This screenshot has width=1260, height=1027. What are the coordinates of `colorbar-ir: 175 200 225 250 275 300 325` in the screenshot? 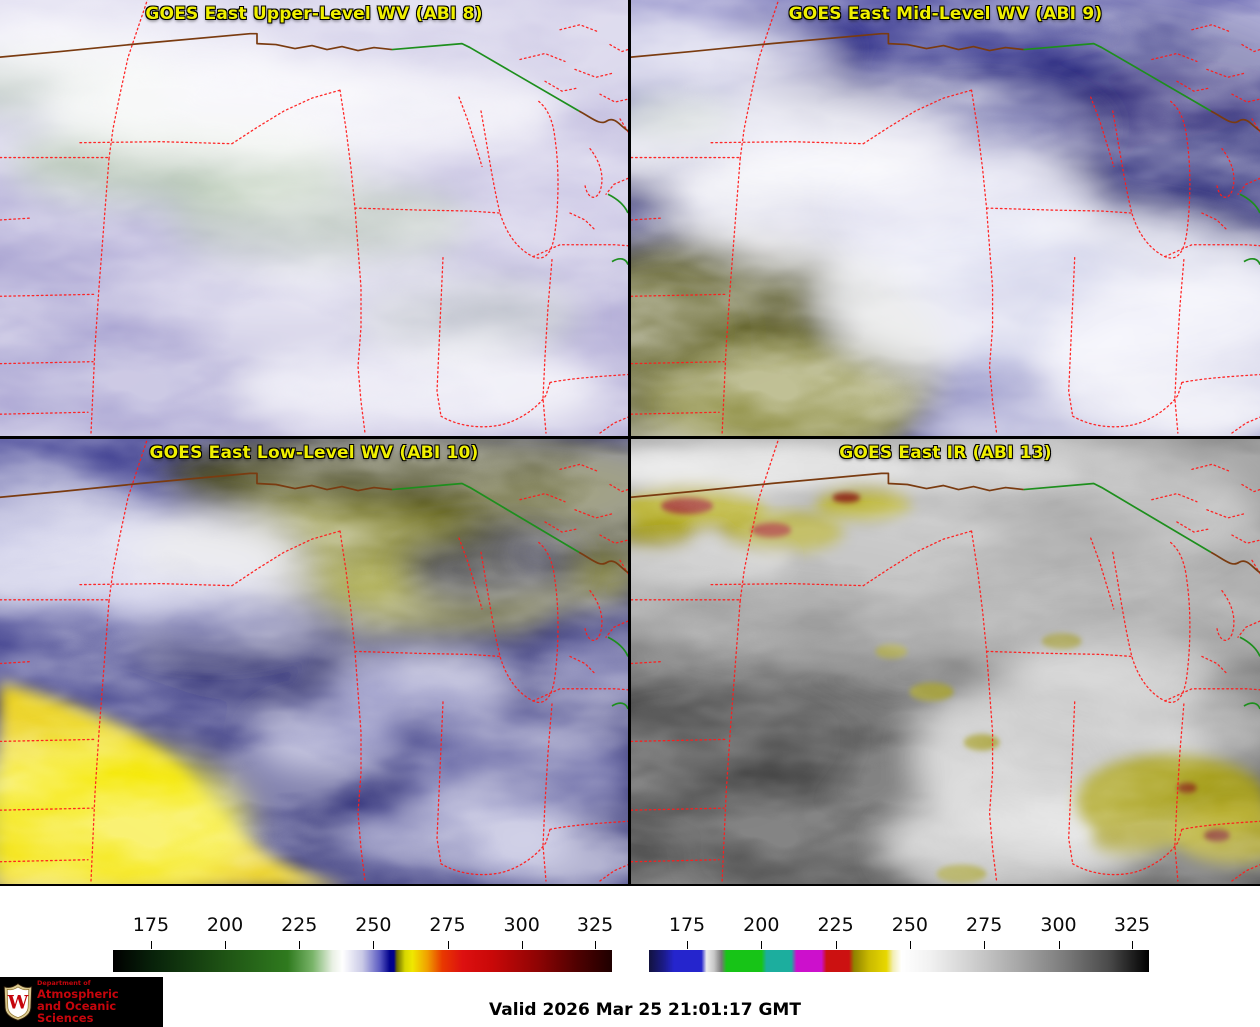 It's located at (899, 943).